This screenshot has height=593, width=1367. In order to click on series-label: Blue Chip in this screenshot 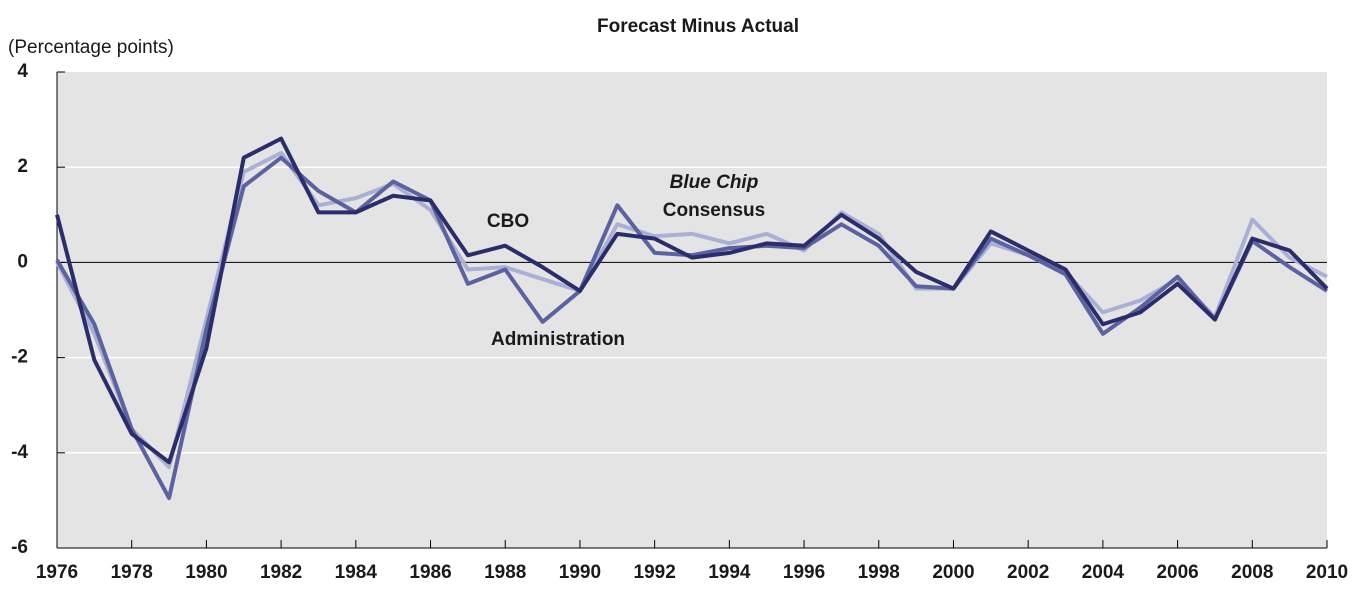, I will do `click(714, 182)`.